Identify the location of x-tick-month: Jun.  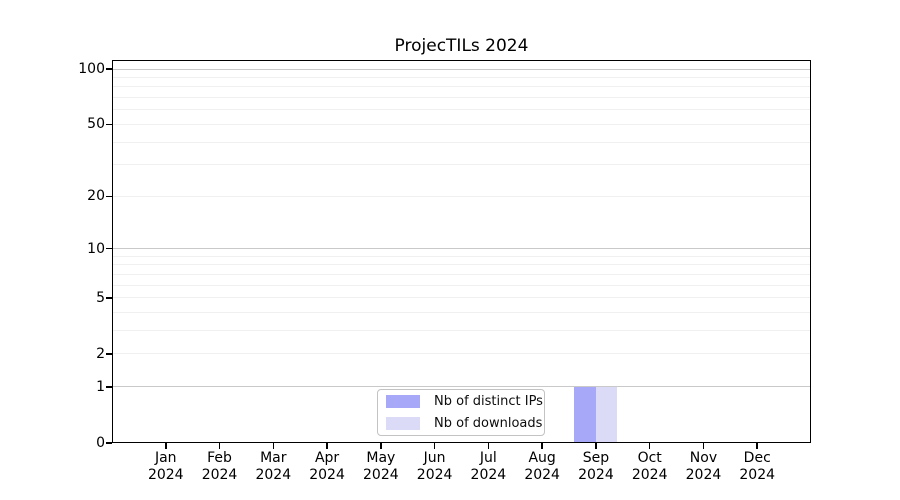
(434, 458).